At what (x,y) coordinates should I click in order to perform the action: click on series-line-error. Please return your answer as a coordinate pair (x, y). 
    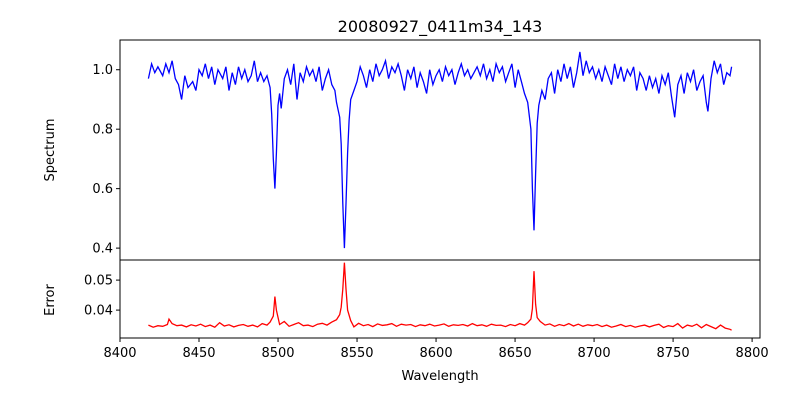
    Looking at the image, I should click on (440, 296).